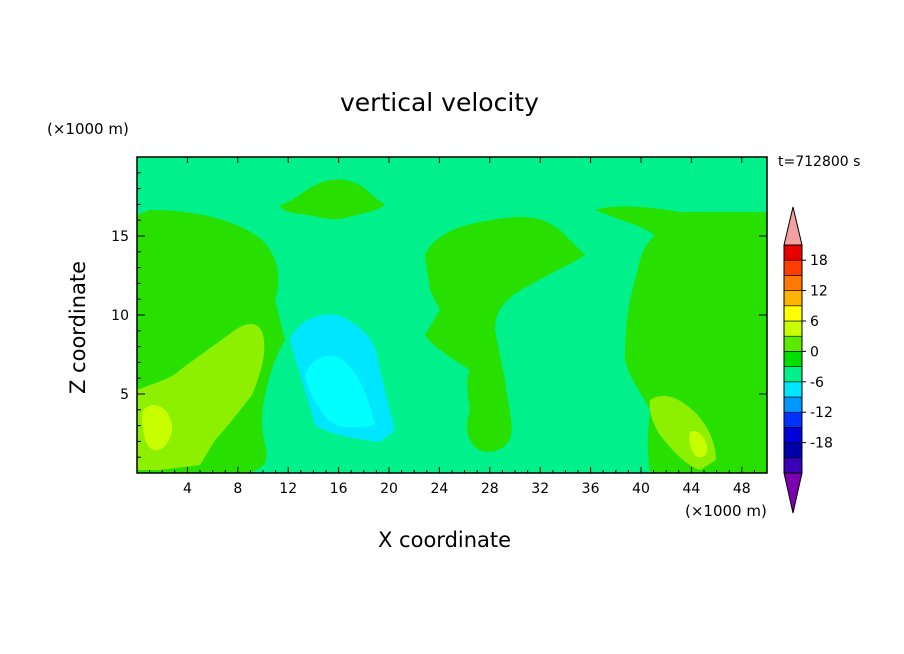 This screenshot has height=654, width=904. I want to click on x-tick-label: 24, so click(439, 489).